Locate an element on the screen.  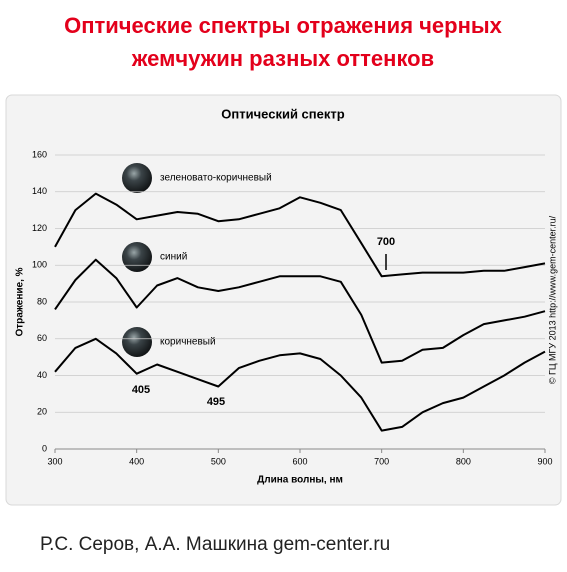
footer: Р.С. Серов, А.А. Машкина gem-center.ru is located at coordinates (215, 544).